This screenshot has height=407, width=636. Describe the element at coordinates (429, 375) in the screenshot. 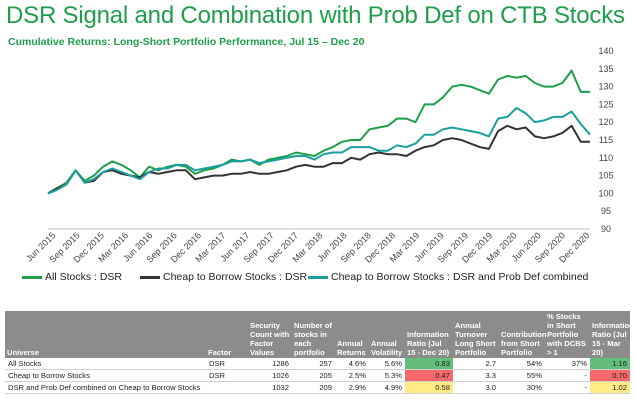

I see `cell-information-ratio: 0.47` at that location.